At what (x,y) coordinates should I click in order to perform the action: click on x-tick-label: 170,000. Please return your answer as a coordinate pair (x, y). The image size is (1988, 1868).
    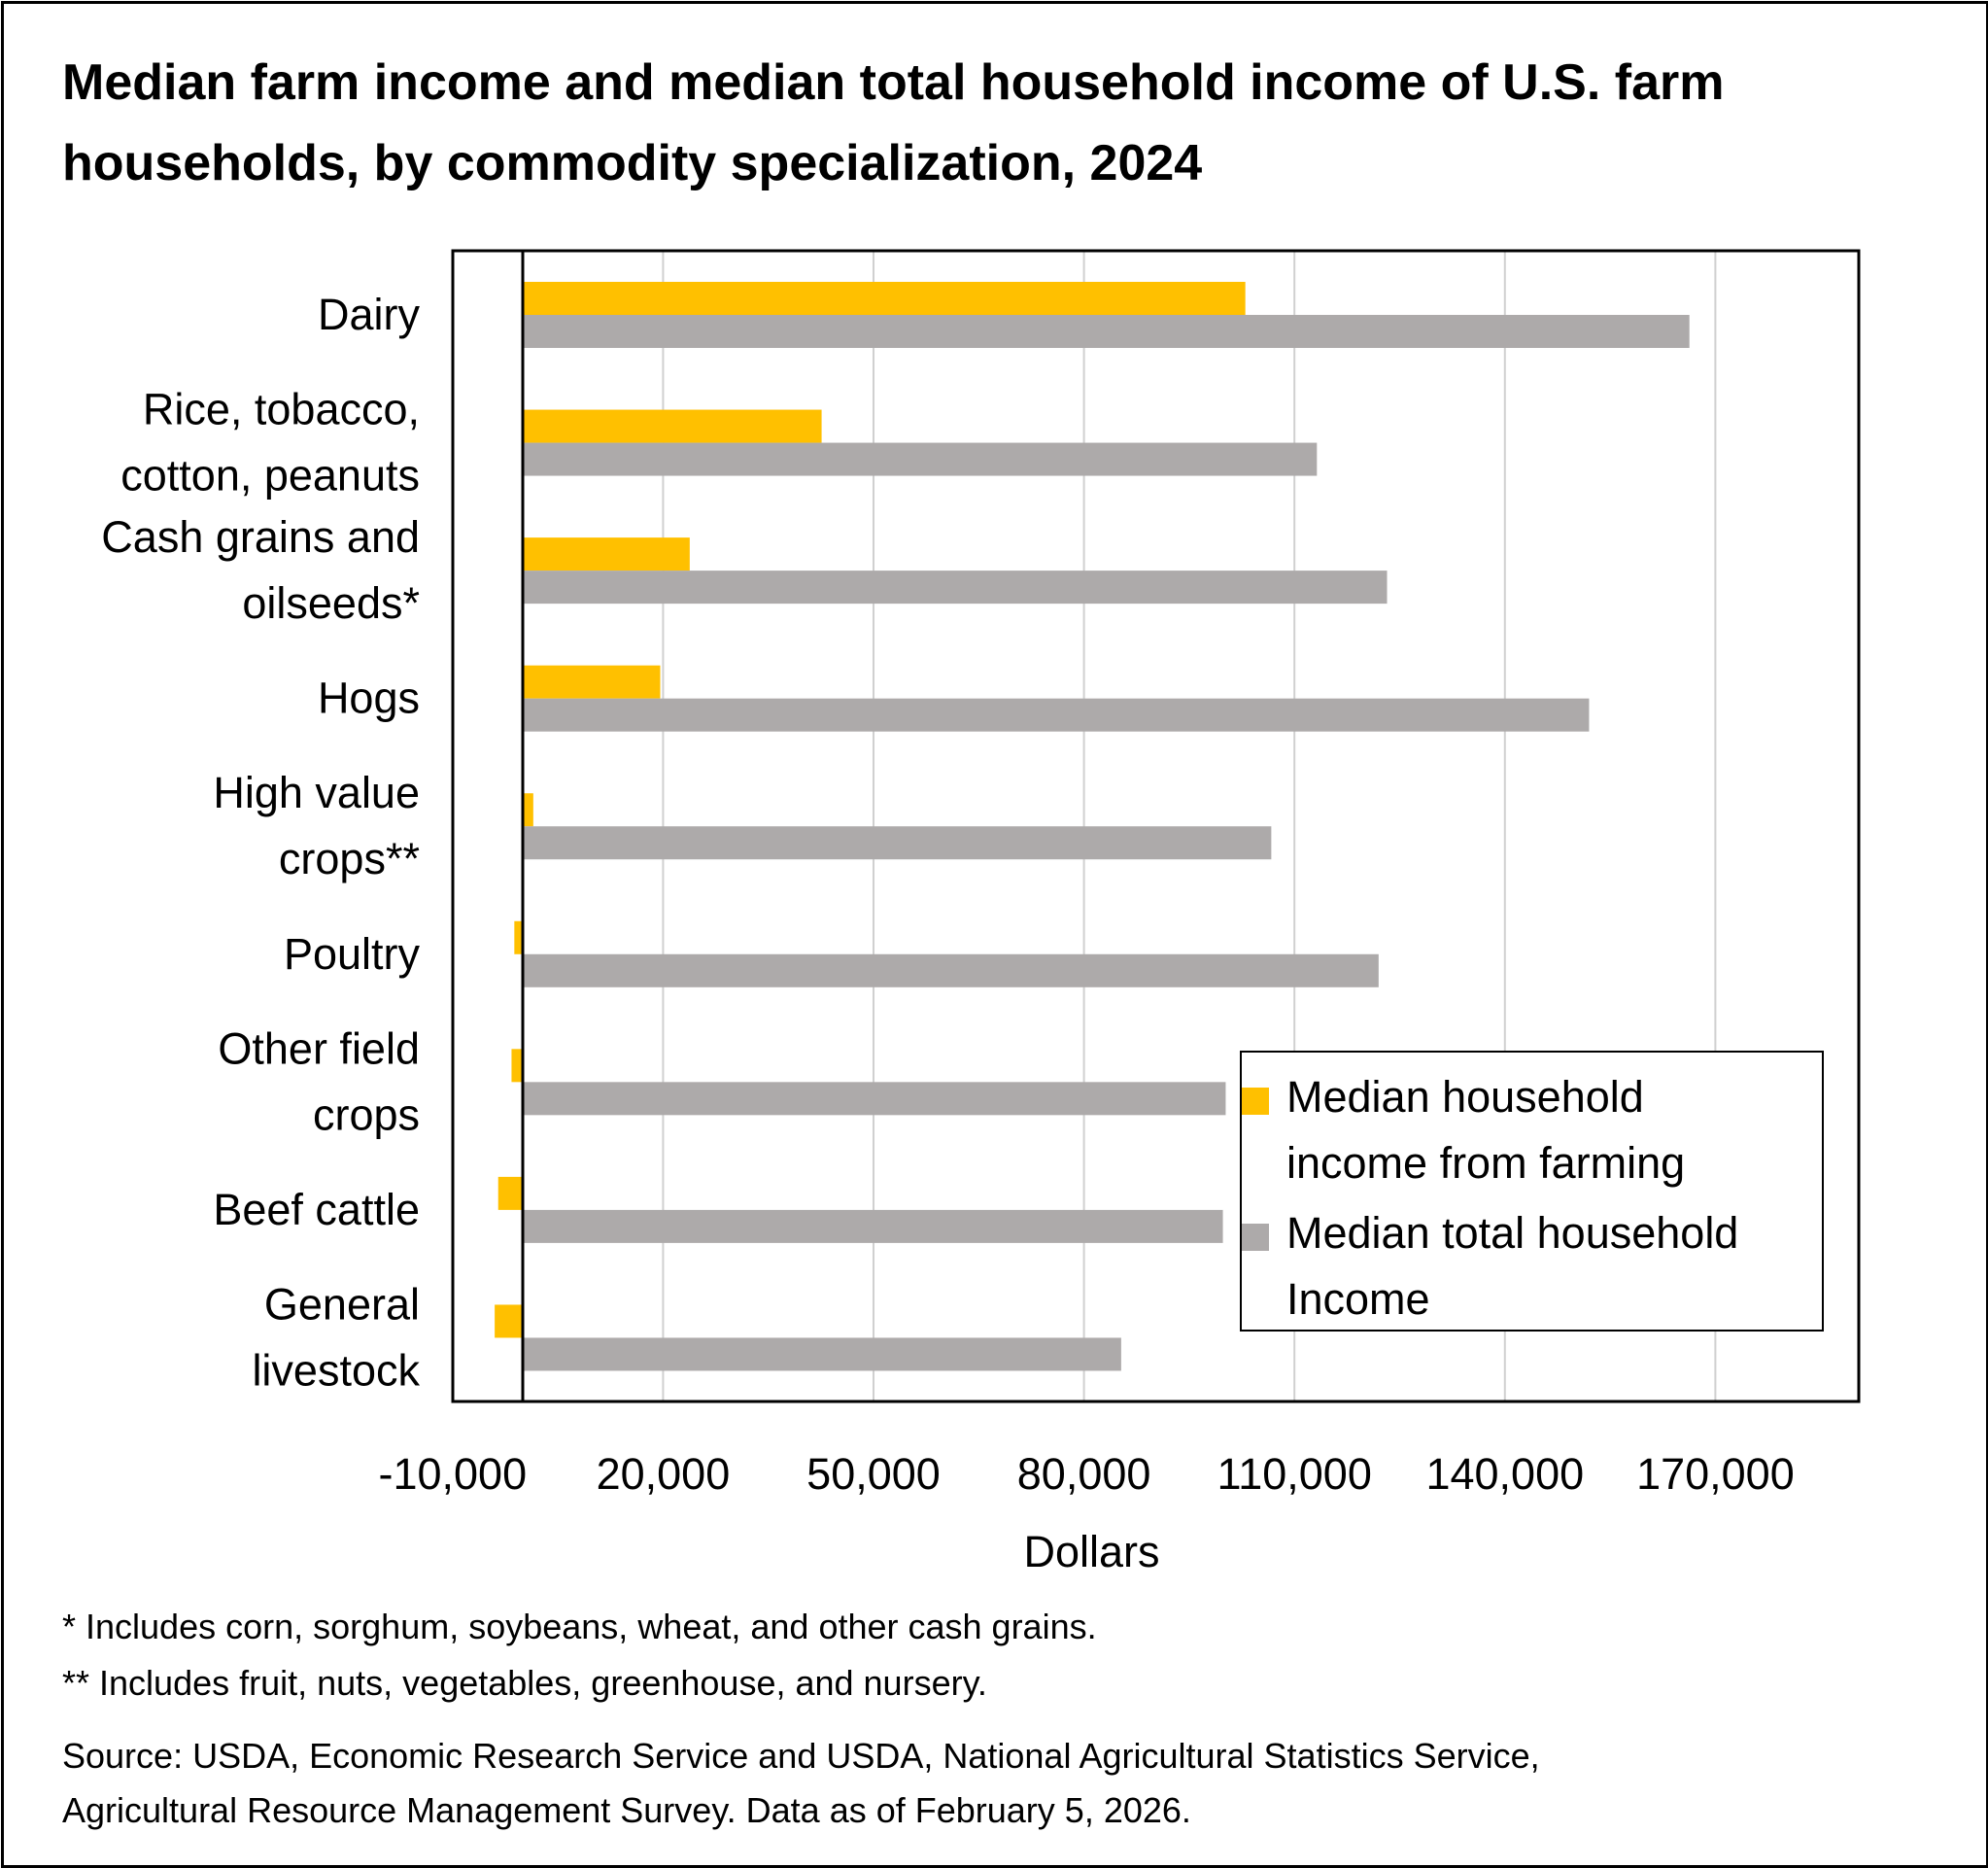
    Looking at the image, I should click on (1715, 1474).